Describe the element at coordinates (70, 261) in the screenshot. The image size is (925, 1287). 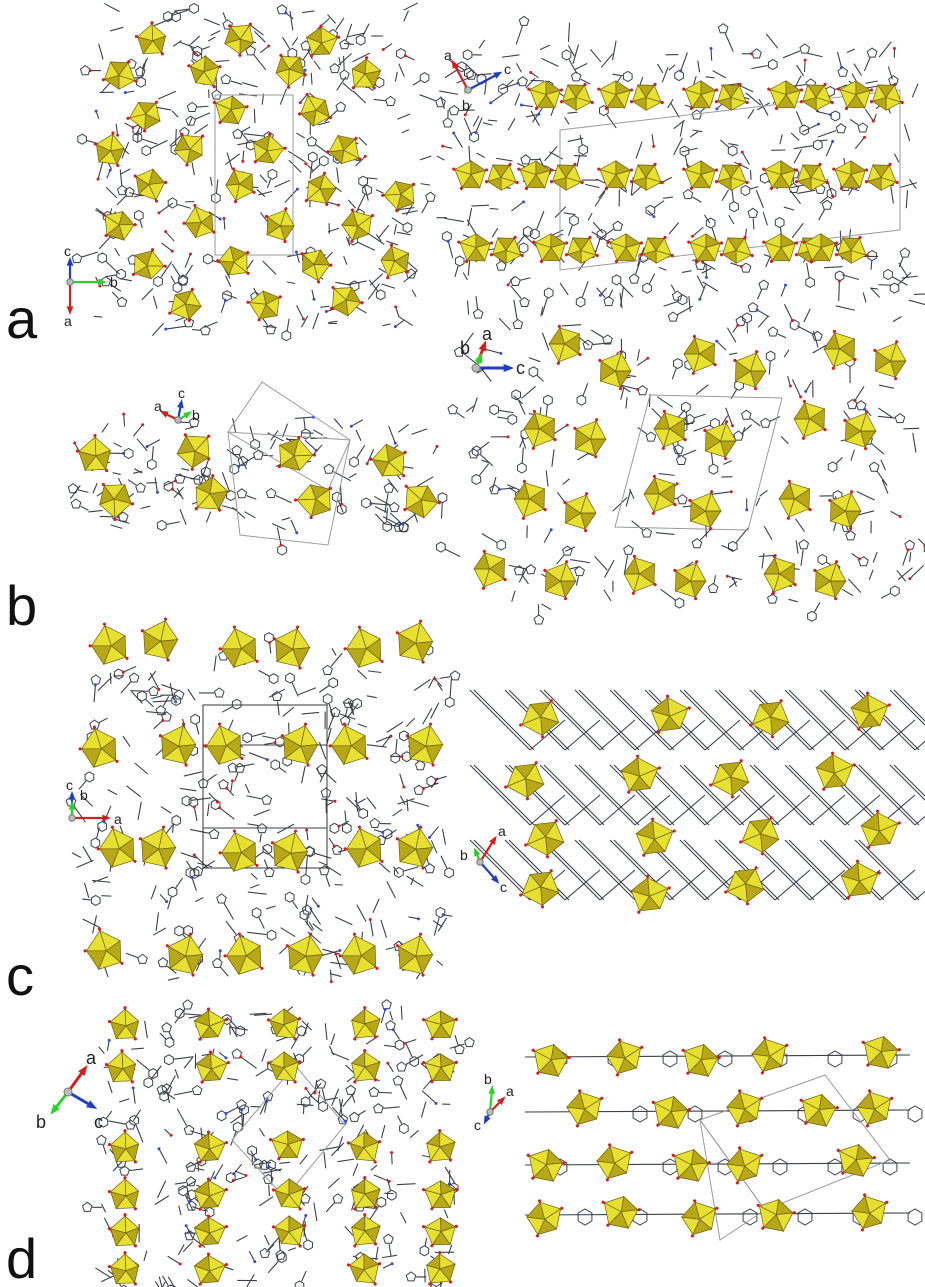
I see `axis-arrowhead` at that location.